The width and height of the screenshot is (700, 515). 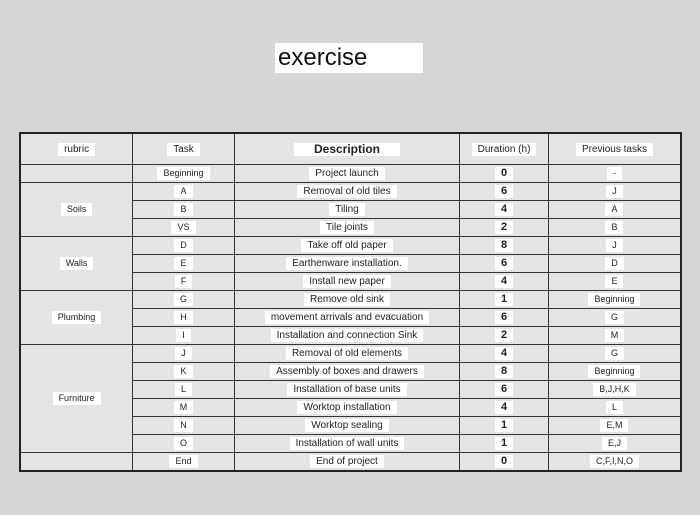 What do you see at coordinates (183, 281) in the screenshot?
I see `task-id-cell: F` at bounding box center [183, 281].